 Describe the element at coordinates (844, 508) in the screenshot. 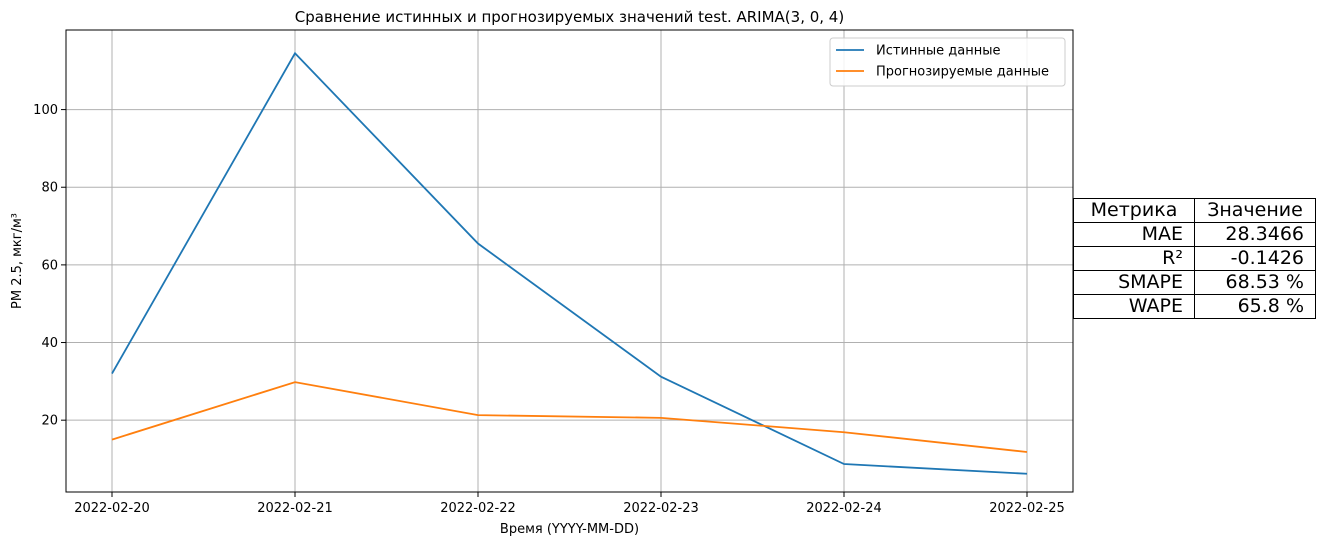

I see `x-tick-label: 2022-02-24` at that location.